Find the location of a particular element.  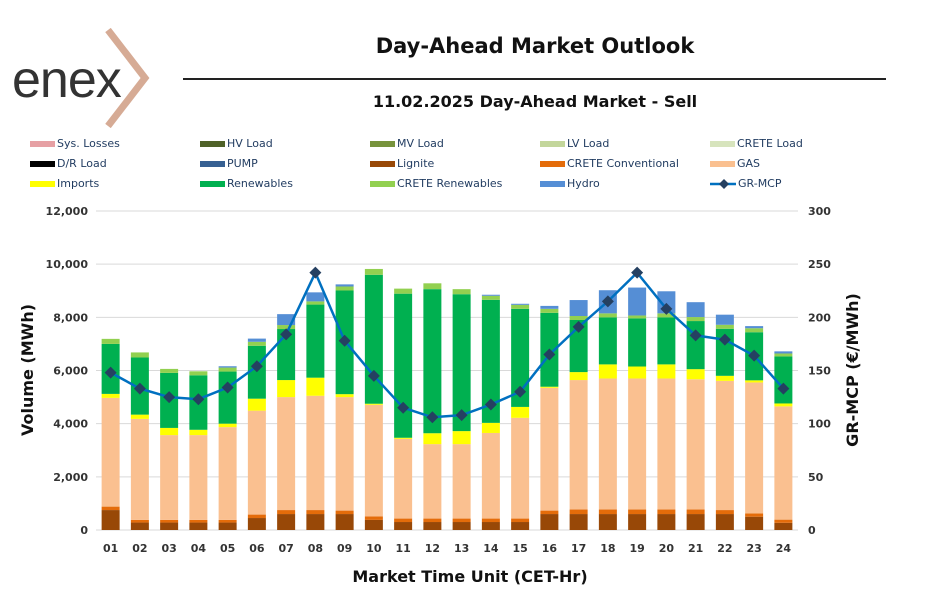

title-divider is located at coordinates (534, 79).